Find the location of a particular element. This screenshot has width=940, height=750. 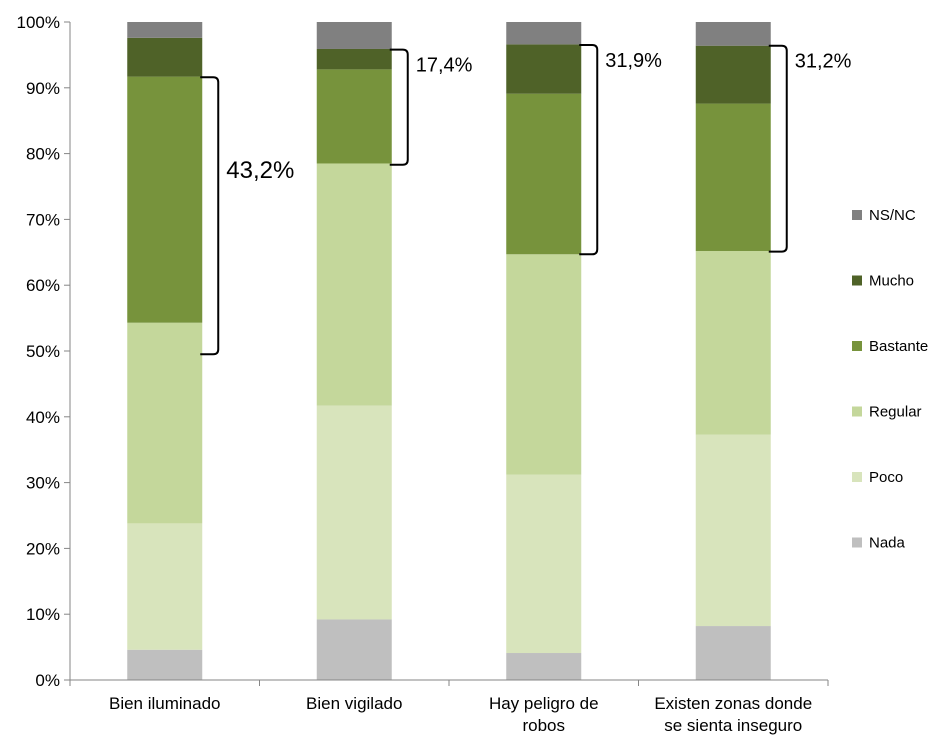

legend-label: Bastante is located at coordinates (898, 346).